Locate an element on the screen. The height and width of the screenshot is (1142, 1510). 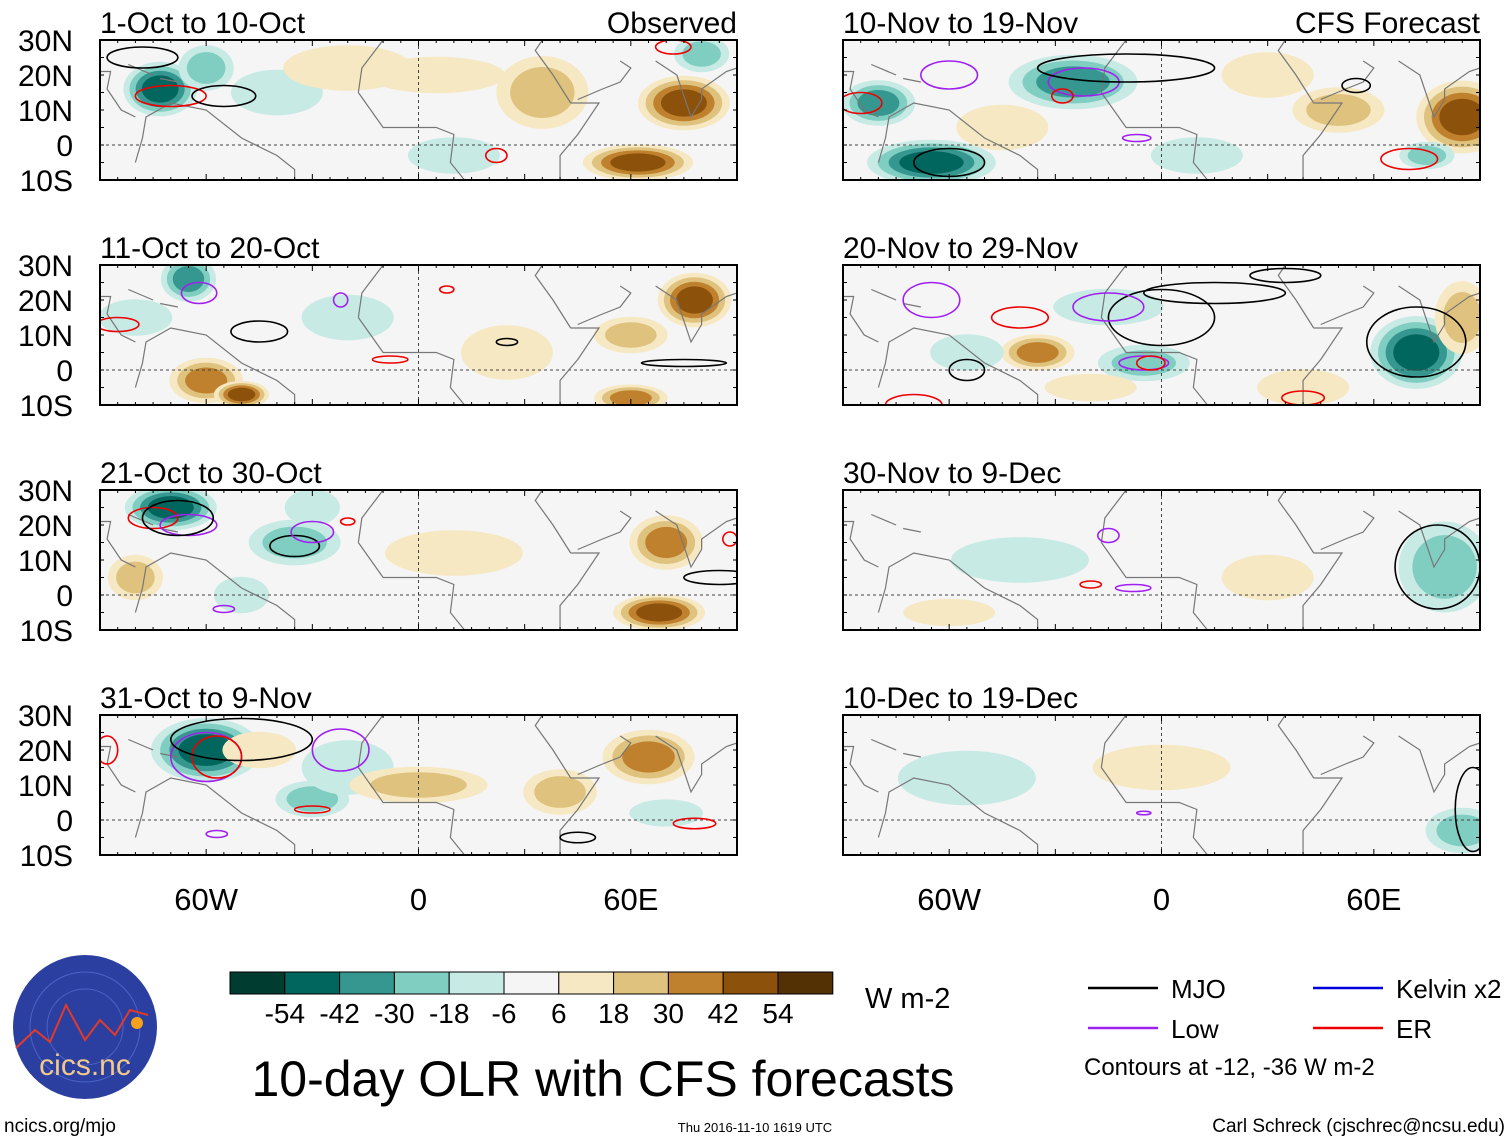
panel-title: 11-Oct to 20-Oct is located at coordinates (210, 248).